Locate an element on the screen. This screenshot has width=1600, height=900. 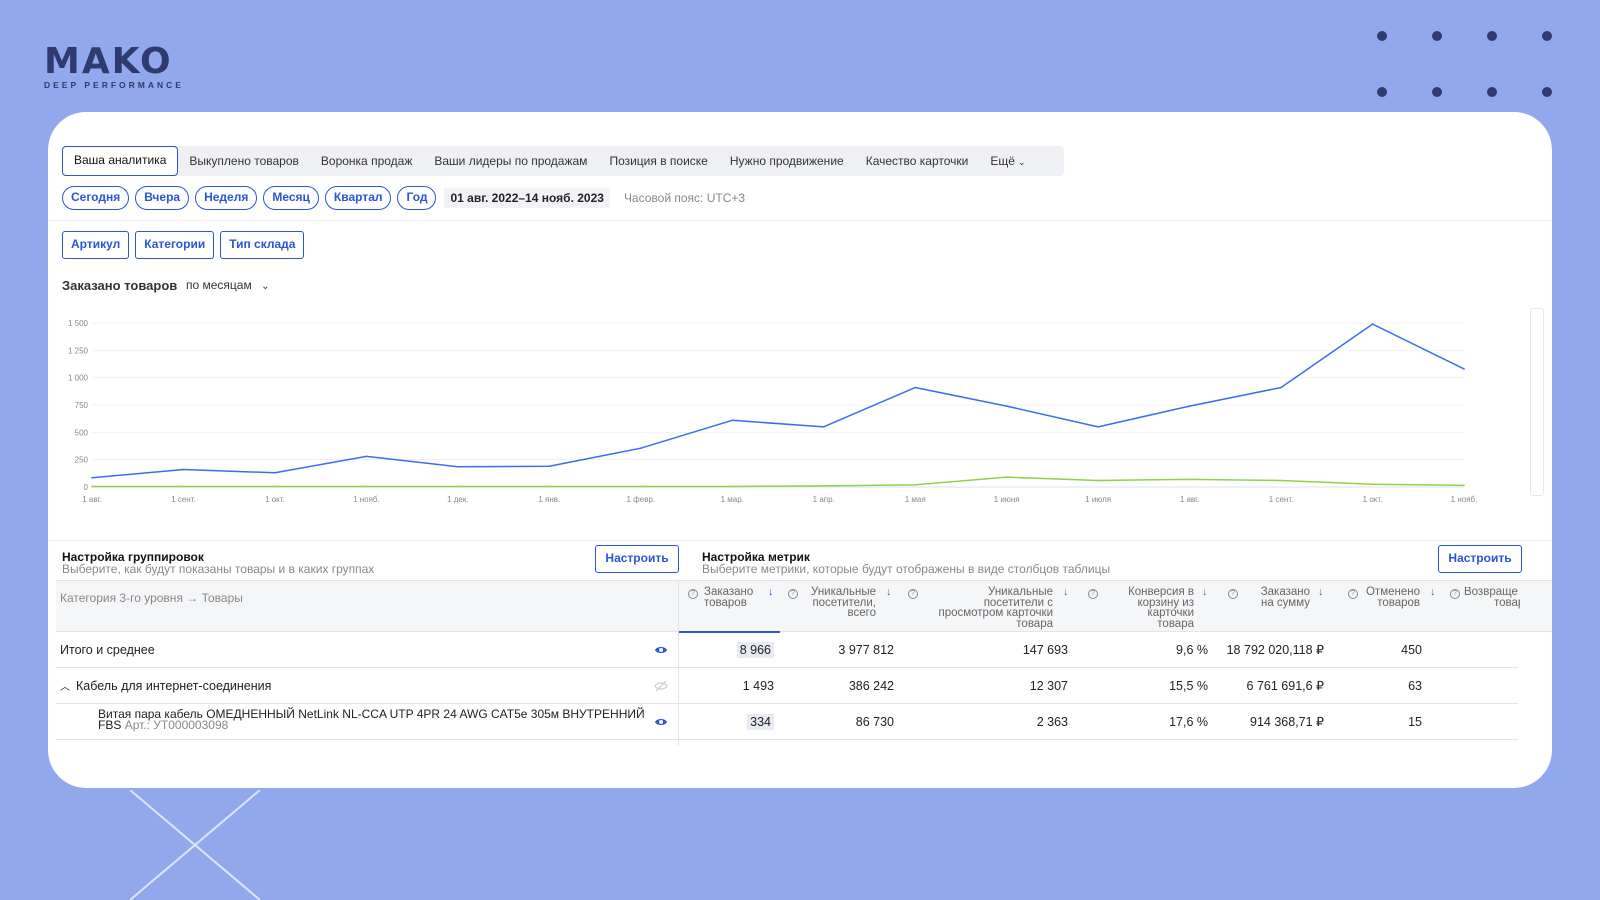
period-month: Месяц is located at coordinates (291, 198).